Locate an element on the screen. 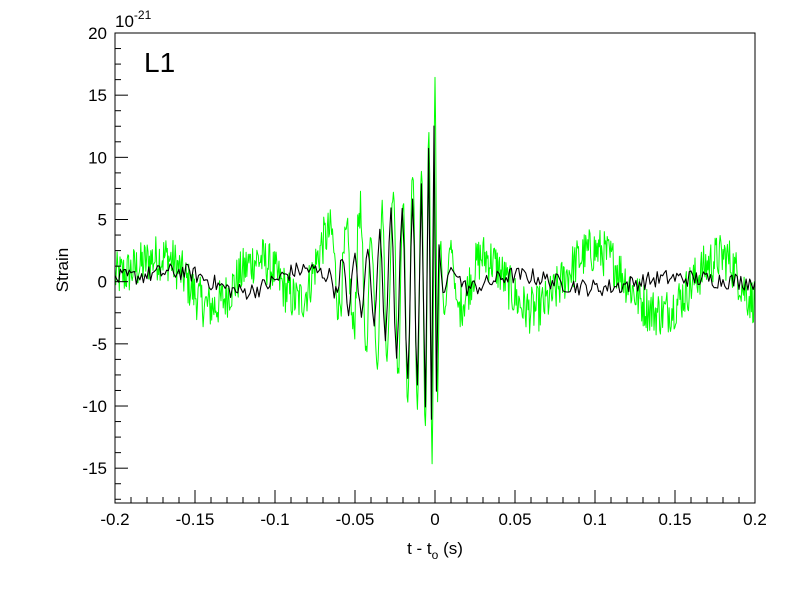 The width and height of the screenshot is (800, 600). x-tick-label: -0.05 is located at coordinates (355, 519).